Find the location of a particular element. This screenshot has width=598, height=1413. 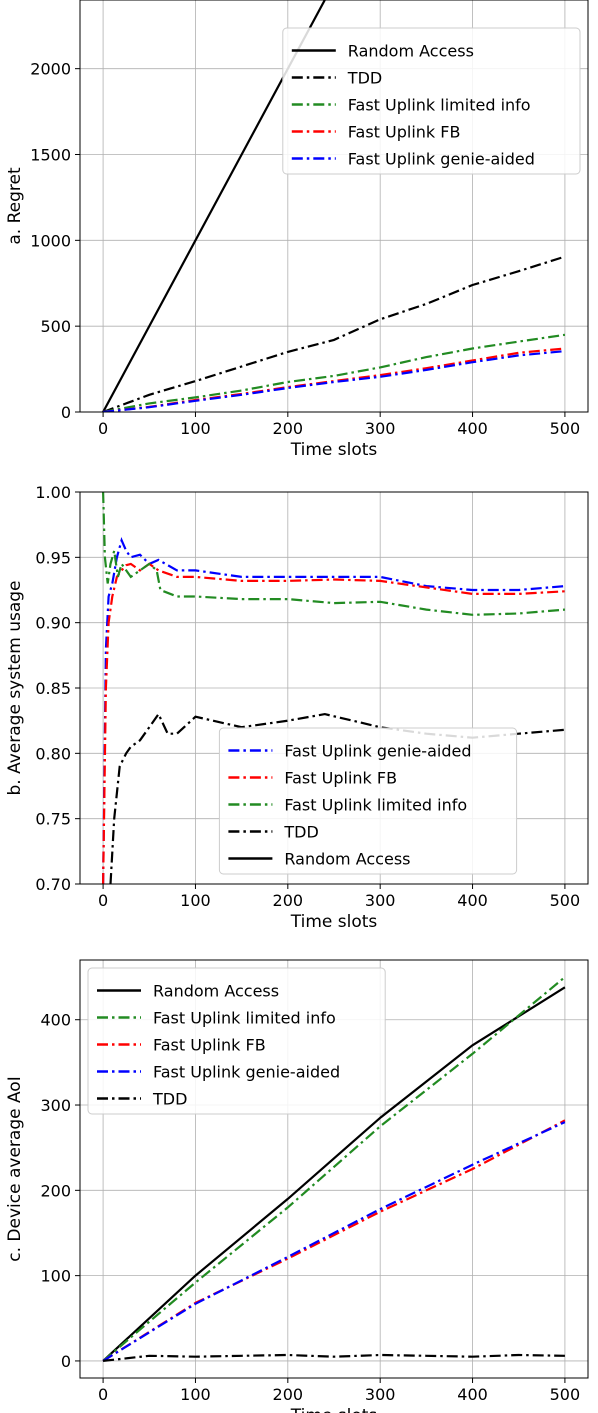

y-tick-label: 400 is located at coordinates (55, 1020).